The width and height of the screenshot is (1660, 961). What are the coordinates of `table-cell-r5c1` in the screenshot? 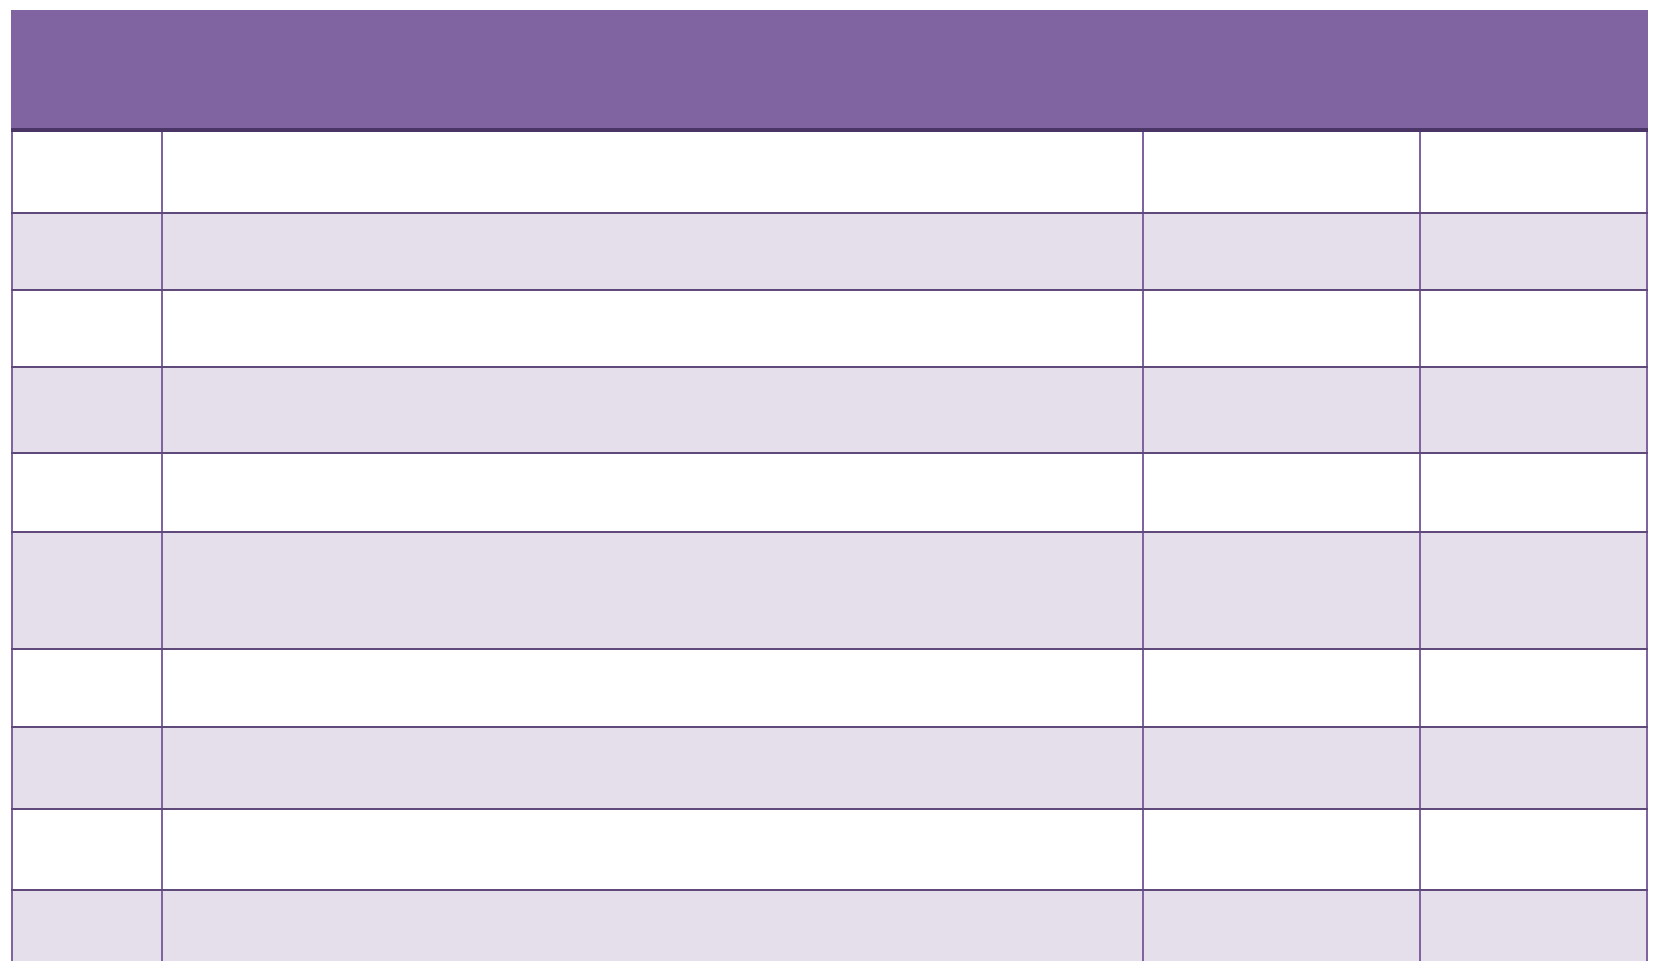 It's located at (87, 492).